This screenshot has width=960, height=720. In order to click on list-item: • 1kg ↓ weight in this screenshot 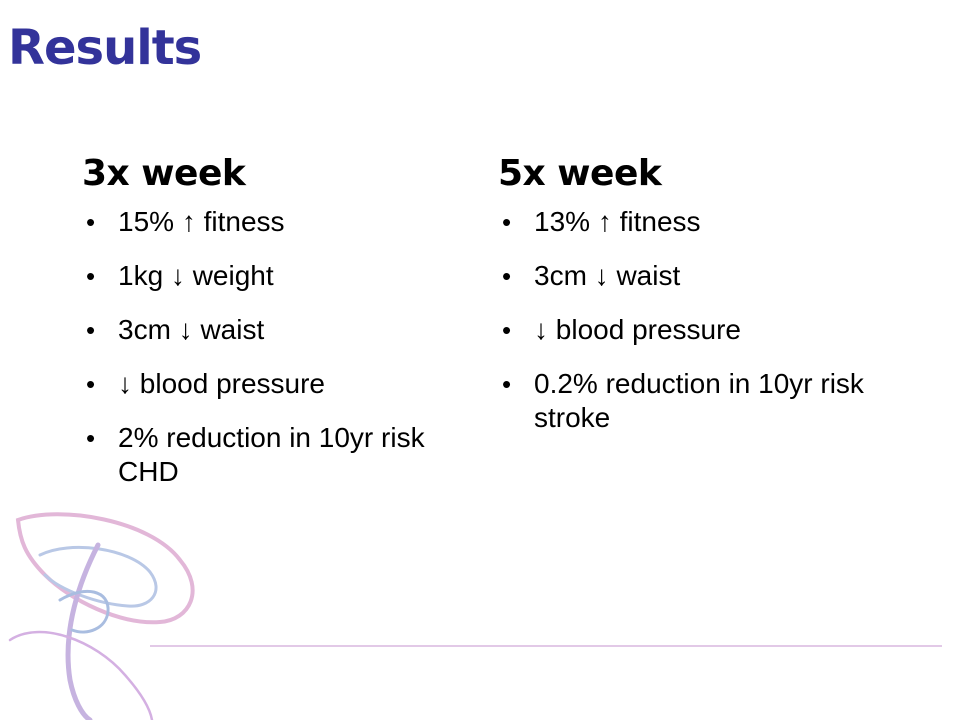, I will do `click(270, 276)`.